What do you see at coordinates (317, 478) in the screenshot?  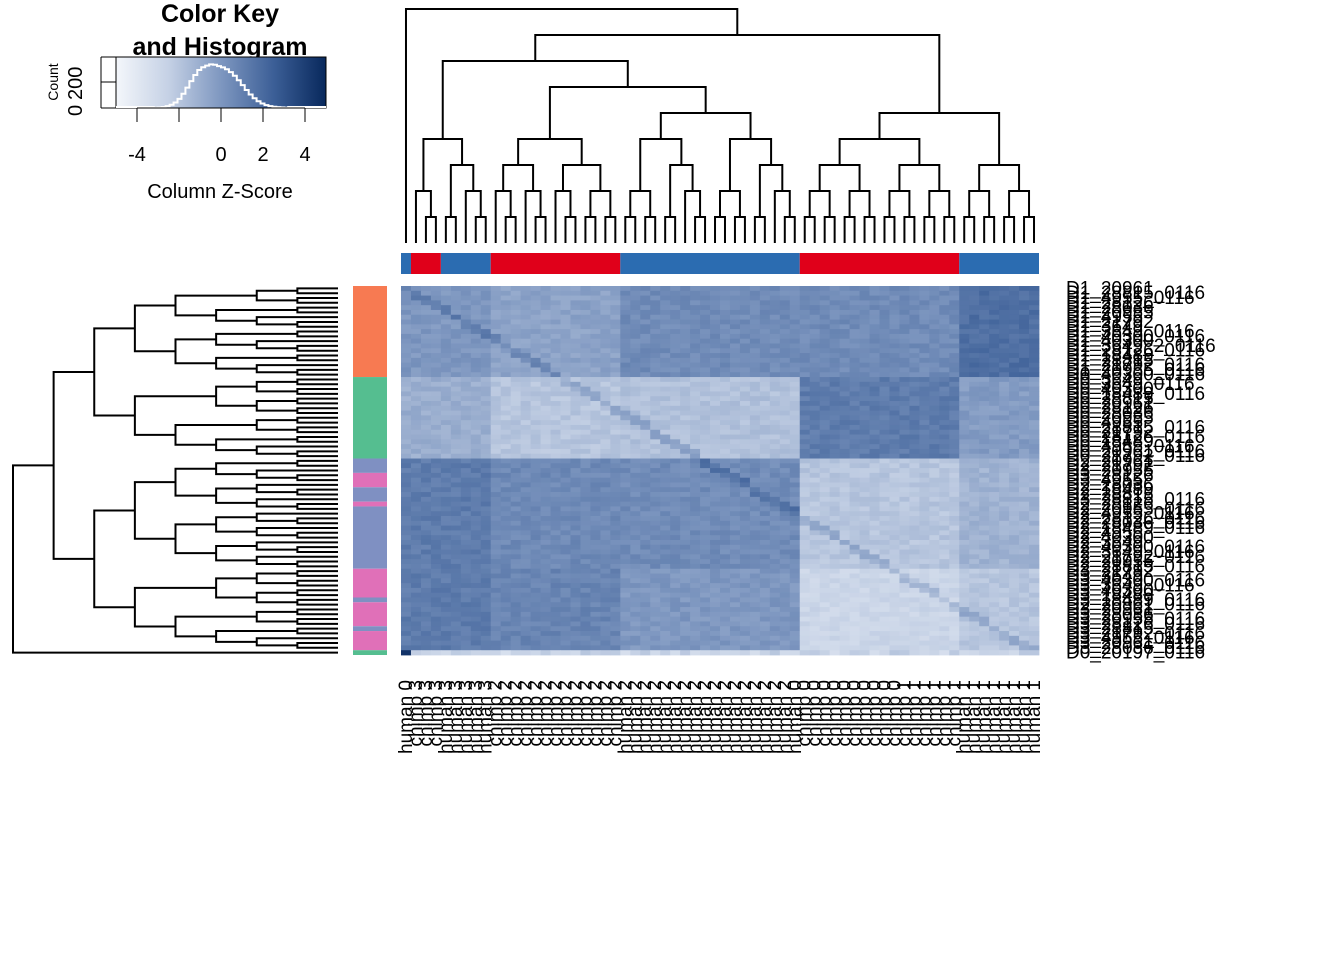 I see `row-dendrogram-branch` at bounding box center [317, 478].